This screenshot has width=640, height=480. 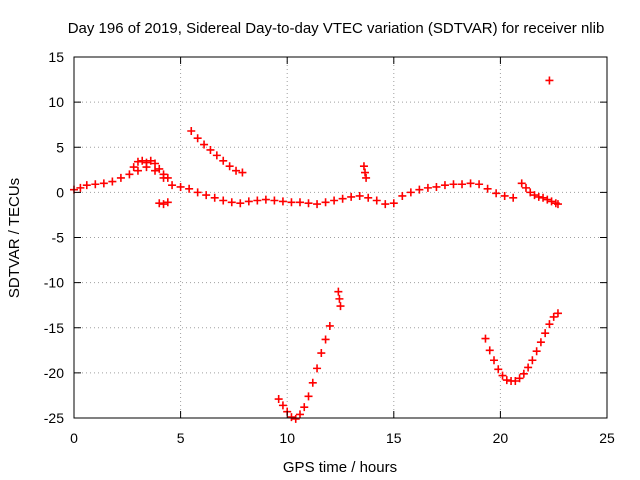 What do you see at coordinates (60, 147) in the screenshot?
I see `y-tick-label: 5` at bounding box center [60, 147].